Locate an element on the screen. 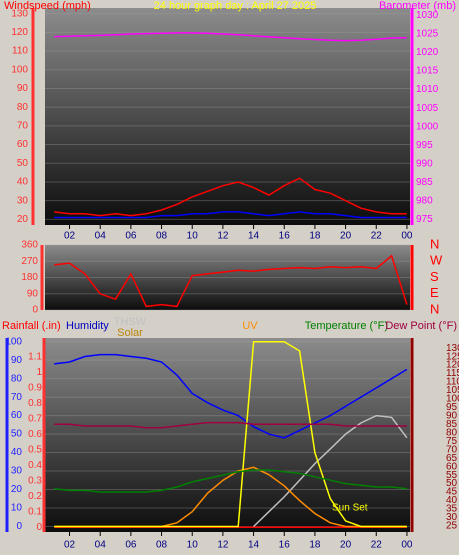  y-tick-label: 180 is located at coordinates (29, 277).